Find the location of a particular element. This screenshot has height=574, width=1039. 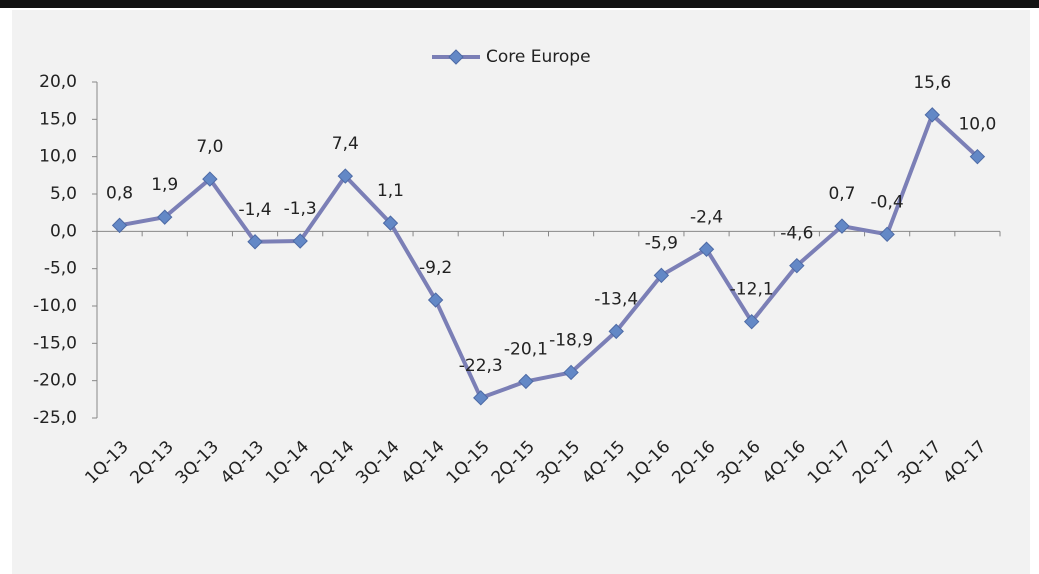

data-label: -13,4 is located at coordinates (616, 299).